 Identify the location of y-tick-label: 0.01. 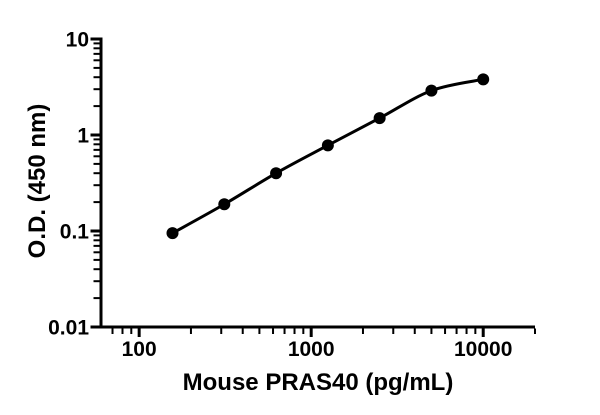
(68, 328).